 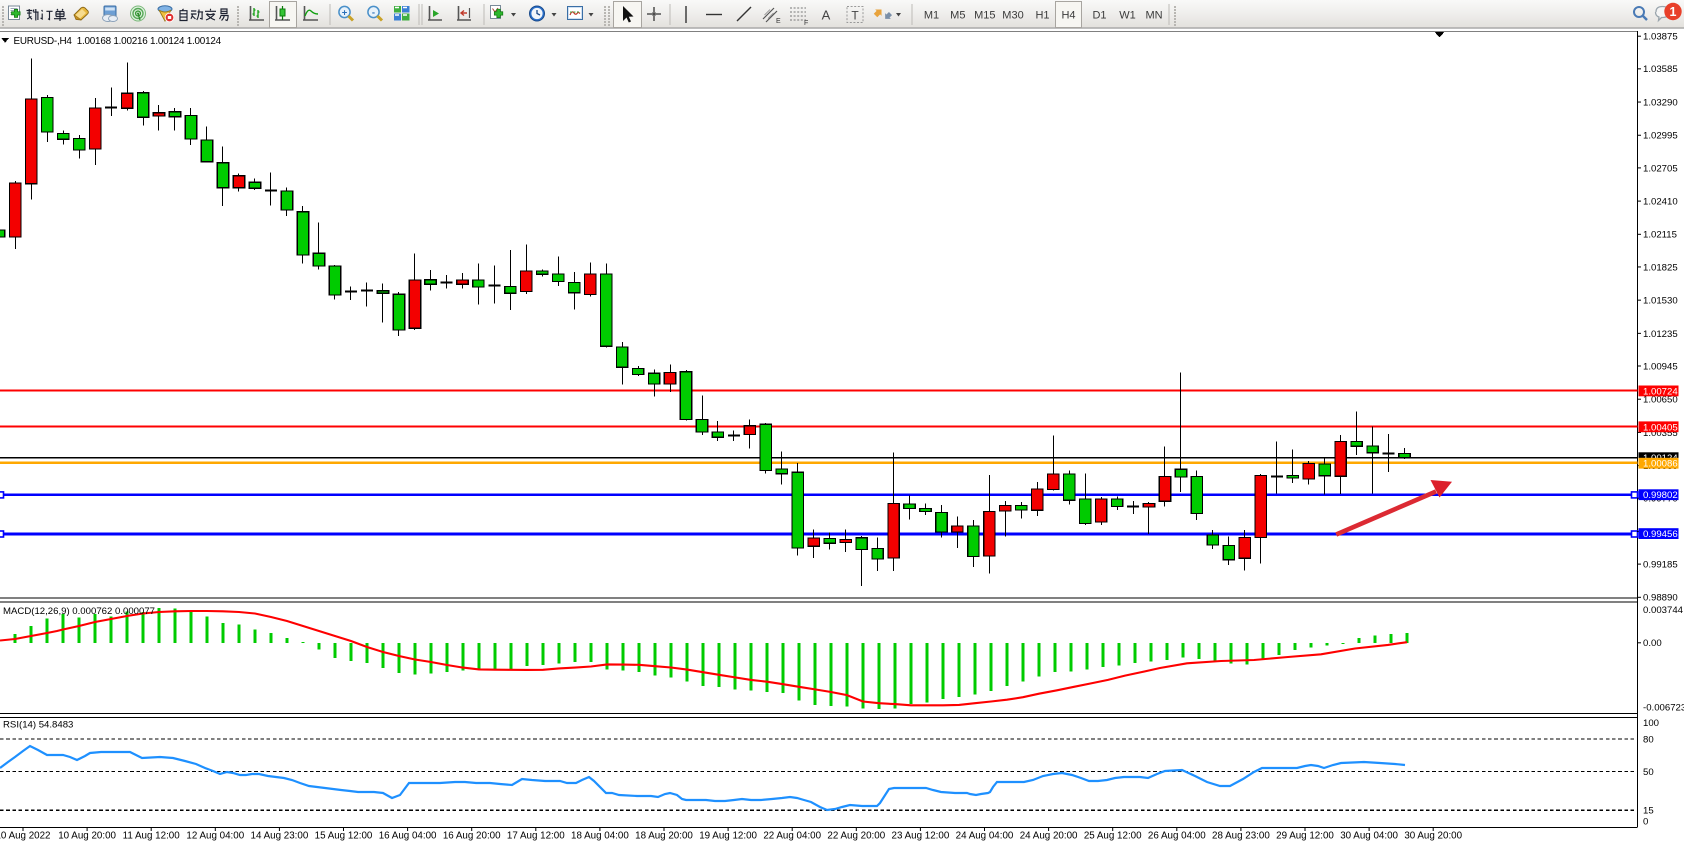 I want to click on svg-text: 16 Aug 20:00, so click(x=472, y=835).